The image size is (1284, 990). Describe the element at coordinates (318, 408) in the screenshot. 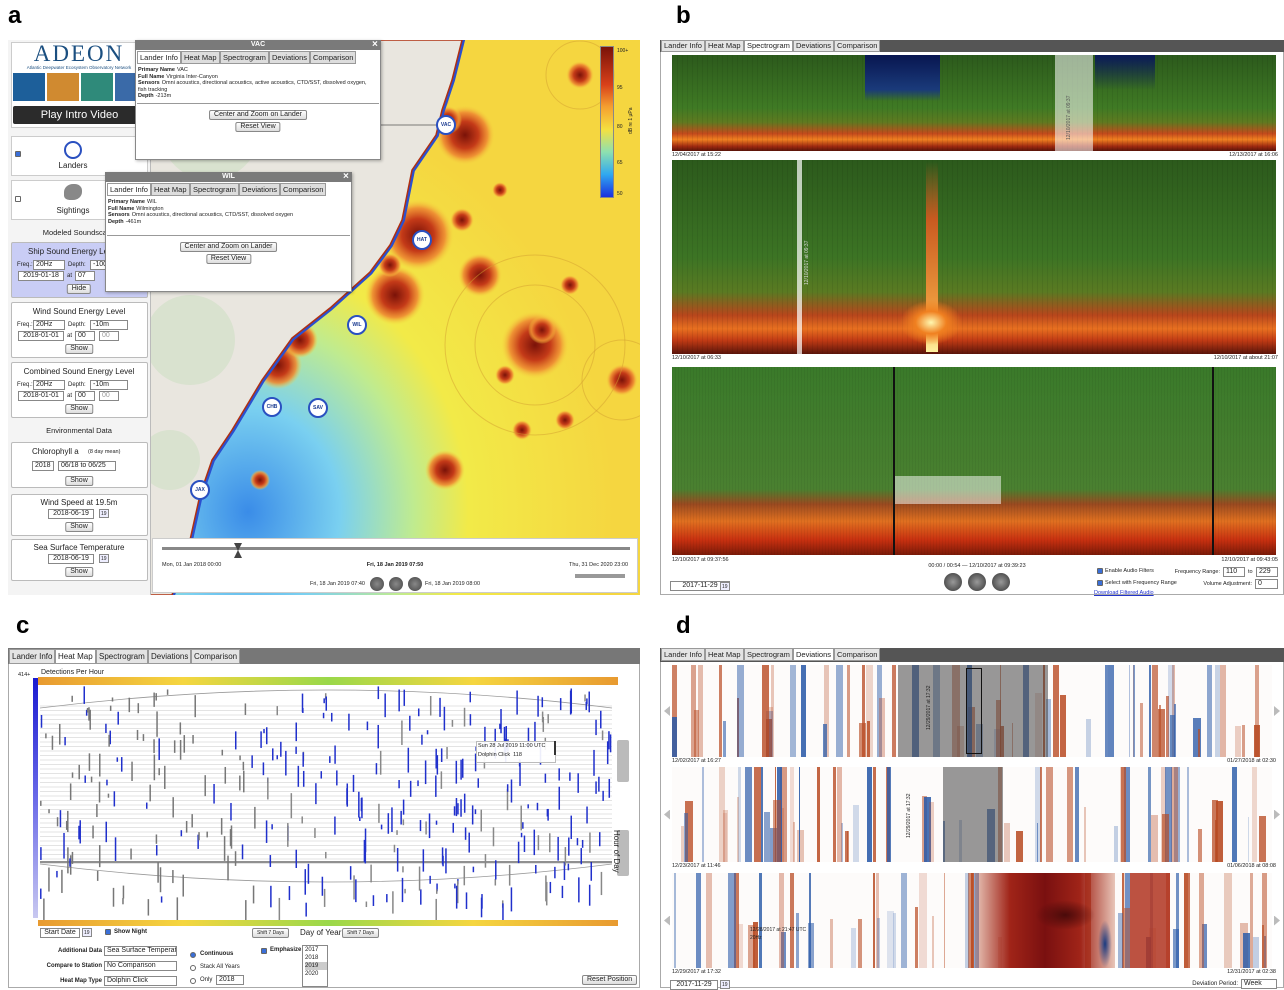

I see `lander-label: SAV` at that location.